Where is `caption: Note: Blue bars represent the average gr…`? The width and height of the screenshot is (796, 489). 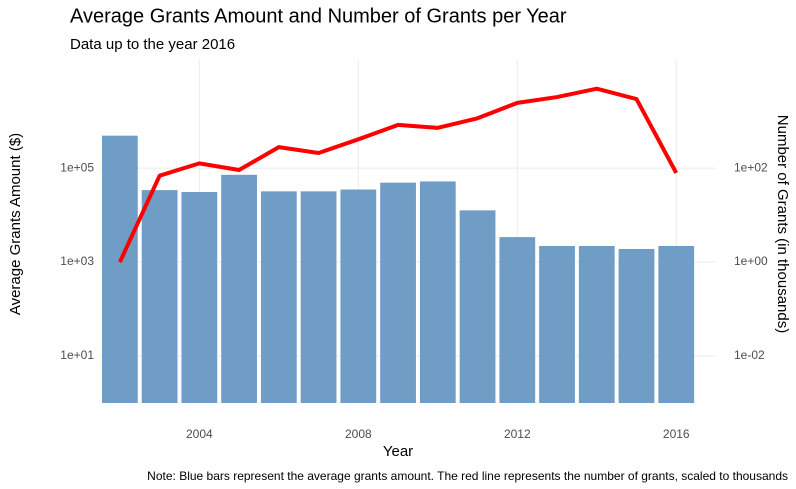 caption: Note: Blue bars represent the average gr… is located at coordinates (467, 476).